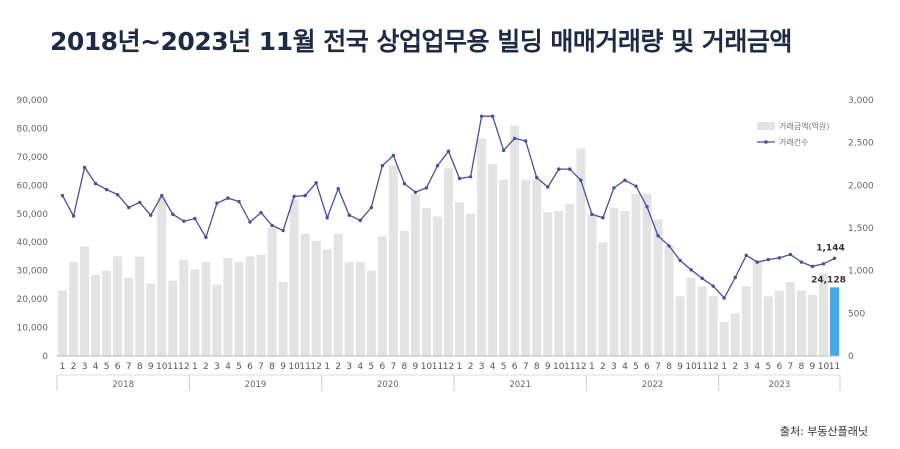  Describe the element at coordinates (493, 367) in the screenshot. I see `x-tick-month: 4` at that location.